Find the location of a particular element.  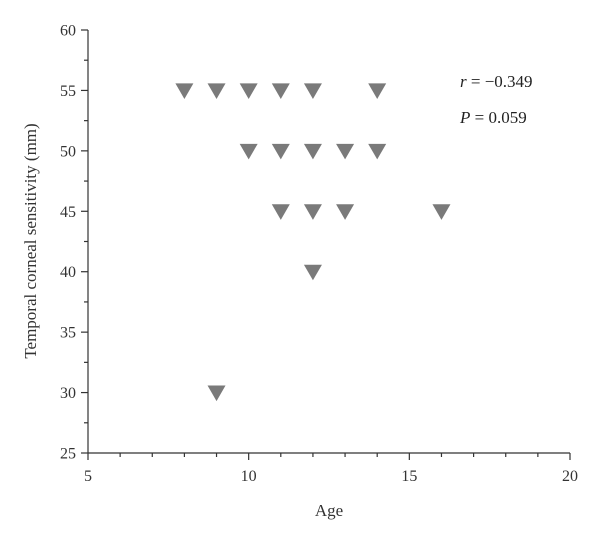

x-axis-title: Age is located at coordinates (329, 510).